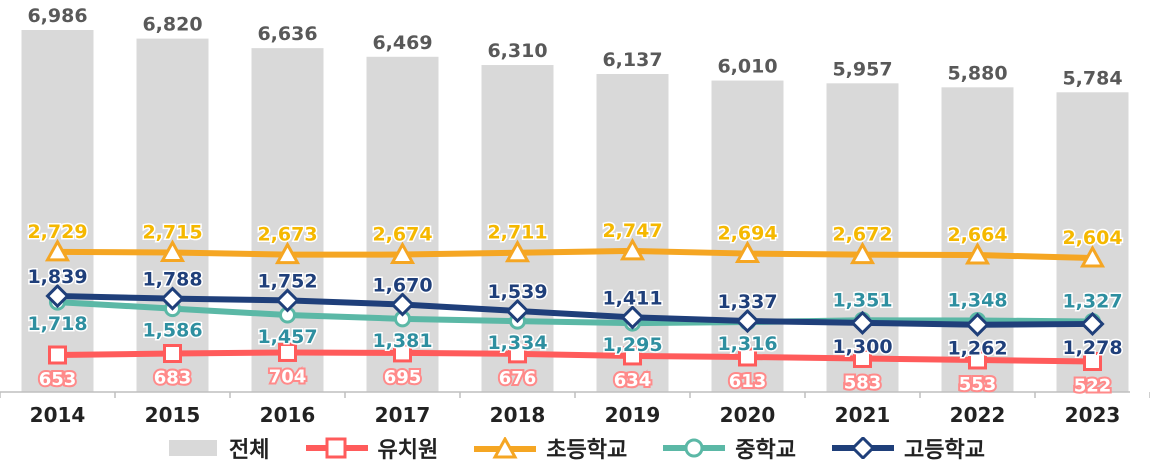 Image resolution: width=1150 pixels, height=468 pixels. I want to click on bar-total-2023, so click(1092, 242).